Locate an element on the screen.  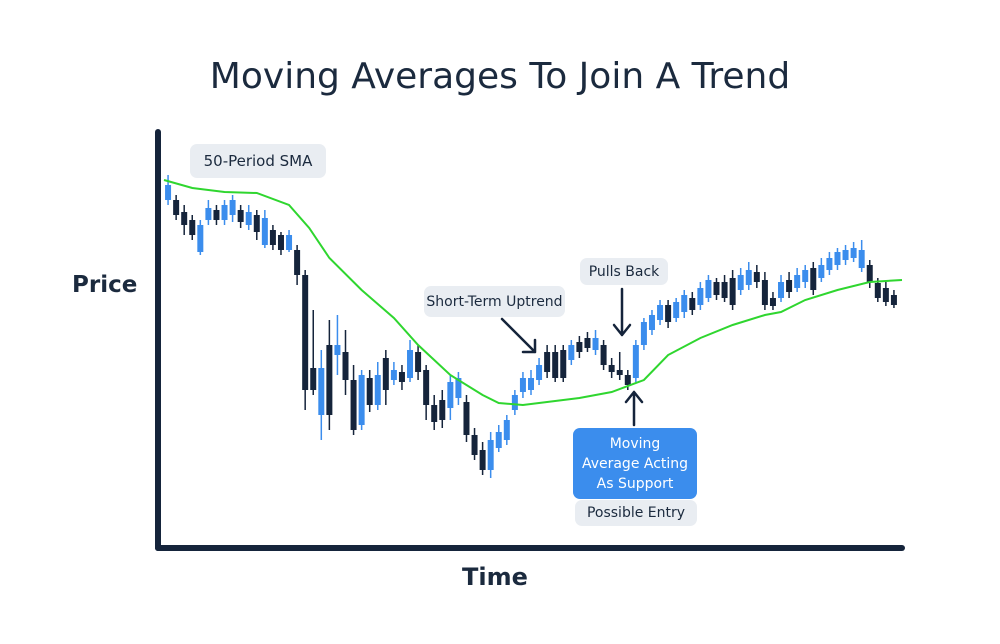
annotation: 50-Period SMA is located at coordinates (258, 161).